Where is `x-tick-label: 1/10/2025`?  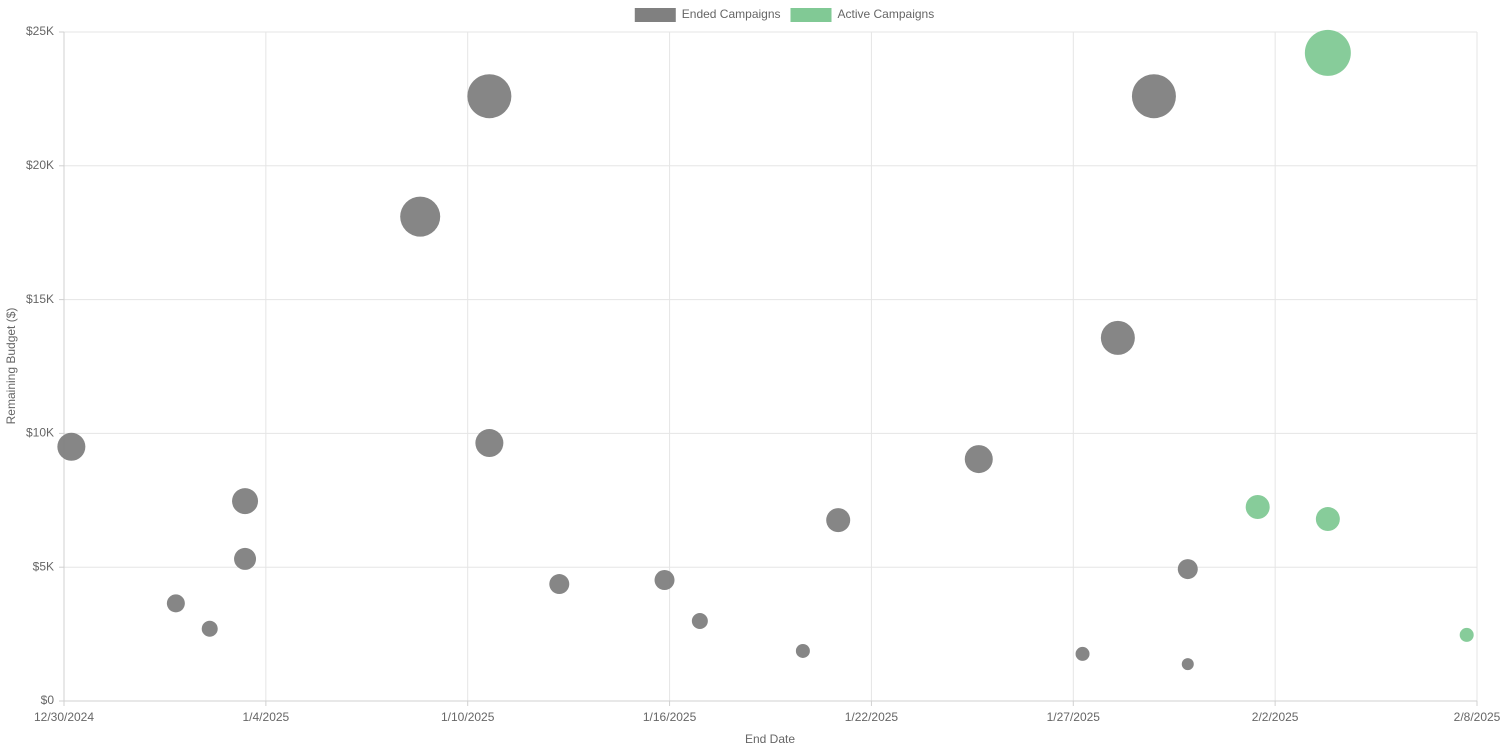 x-tick-label: 1/10/2025 is located at coordinates (468, 717).